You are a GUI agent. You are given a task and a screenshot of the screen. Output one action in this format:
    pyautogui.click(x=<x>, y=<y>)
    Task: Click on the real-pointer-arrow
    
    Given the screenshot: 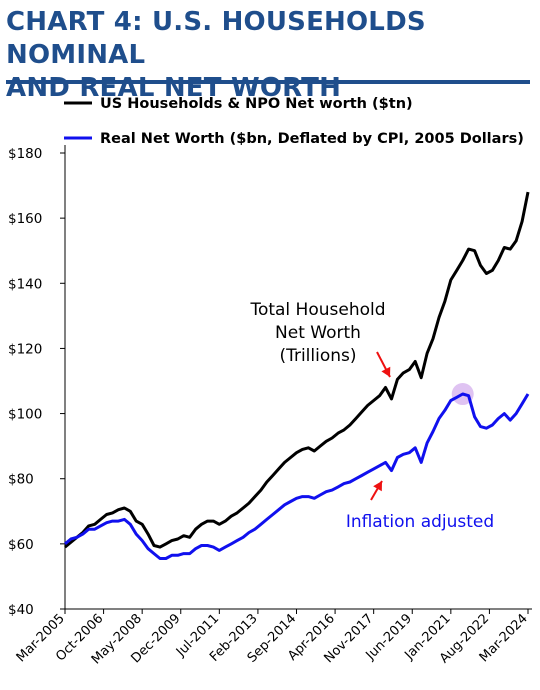 What is the action you would take?
    pyautogui.click(x=376, y=490)
    